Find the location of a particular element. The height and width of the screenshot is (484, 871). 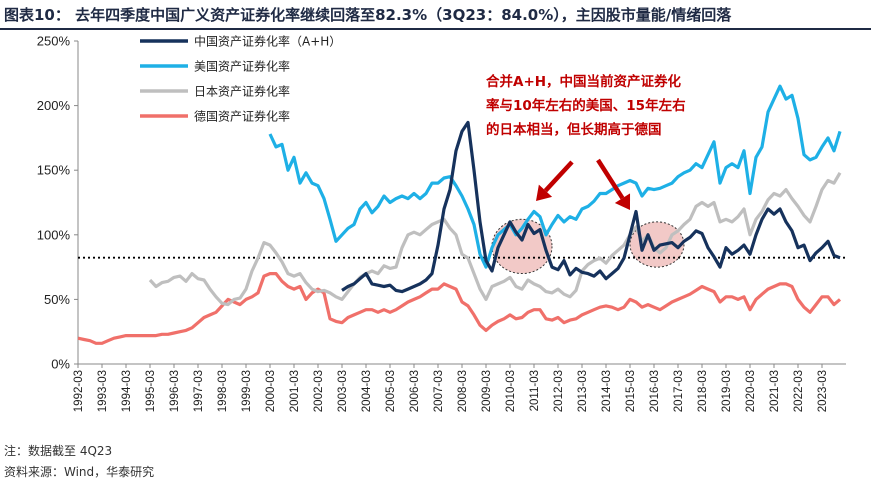

x-tick-label: 1993-03 is located at coordinates (103, 391).